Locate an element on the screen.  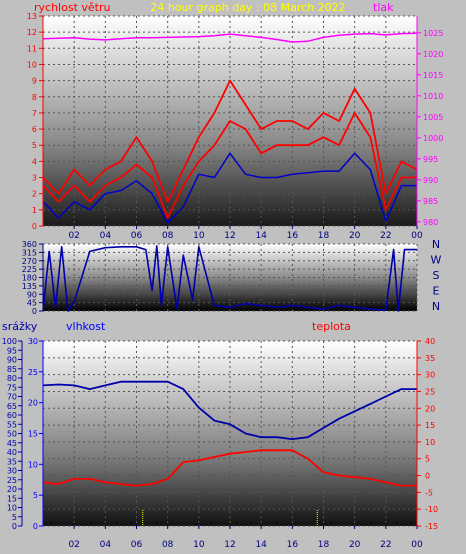
rain-axis-tick-label: 30 is located at coordinates (12, 471).